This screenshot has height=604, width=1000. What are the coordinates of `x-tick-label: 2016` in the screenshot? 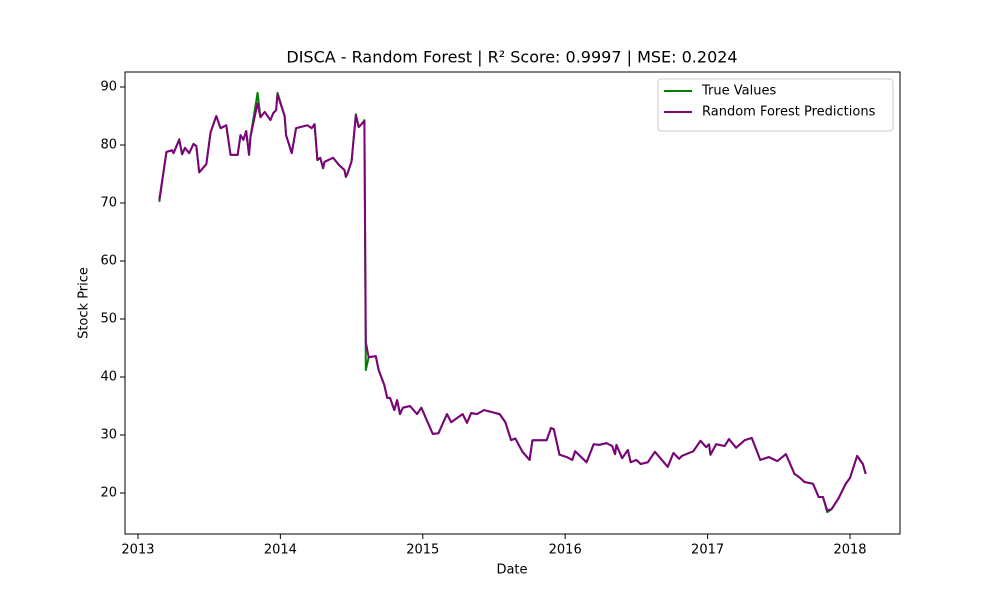 It's located at (565, 550).